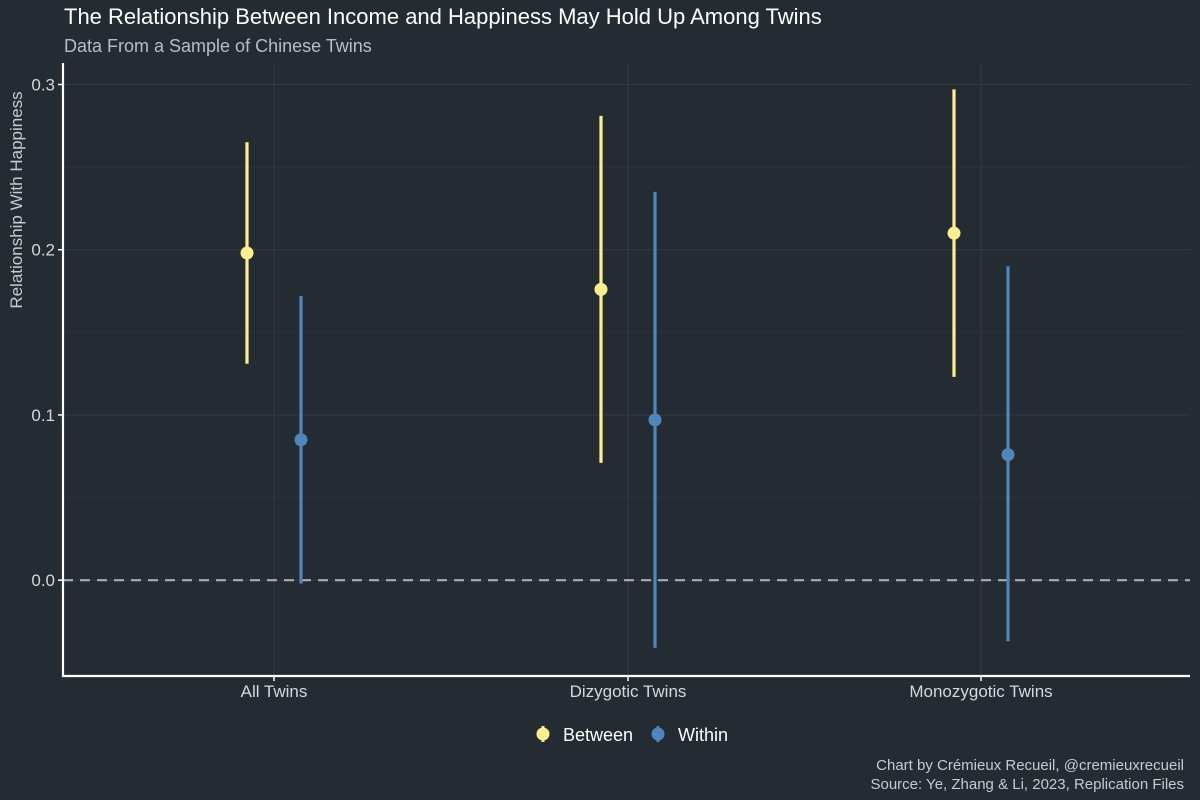 The height and width of the screenshot is (800, 1200). Describe the element at coordinates (598, 735) in the screenshot. I see `legend-label-between: Between` at that location.